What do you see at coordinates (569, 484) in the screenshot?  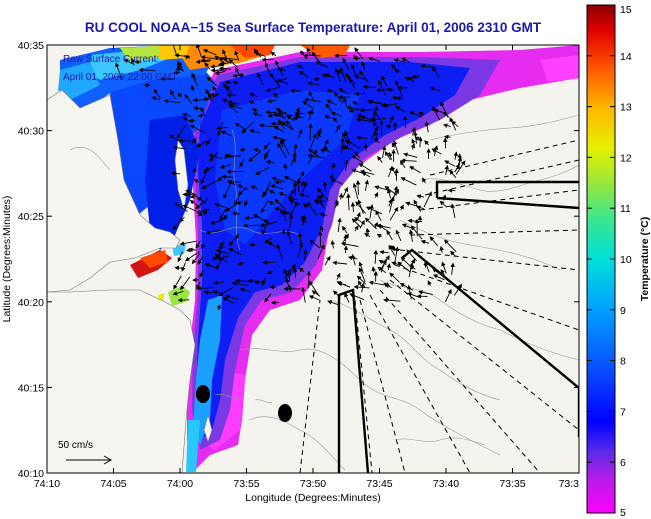 I see `x-tick-label: 73:3` at bounding box center [569, 484].